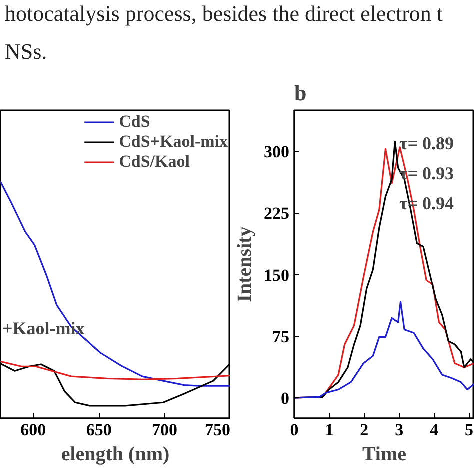 Image resolution: width=474 pixels, height=474 pixels. I want to click on x-tick-label: 1, so click(329, 430).